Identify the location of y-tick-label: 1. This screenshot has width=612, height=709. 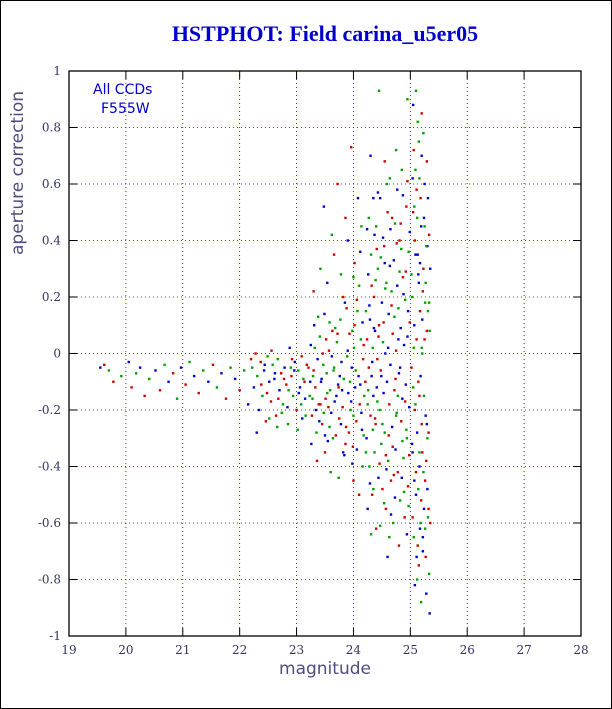
(57, 71).